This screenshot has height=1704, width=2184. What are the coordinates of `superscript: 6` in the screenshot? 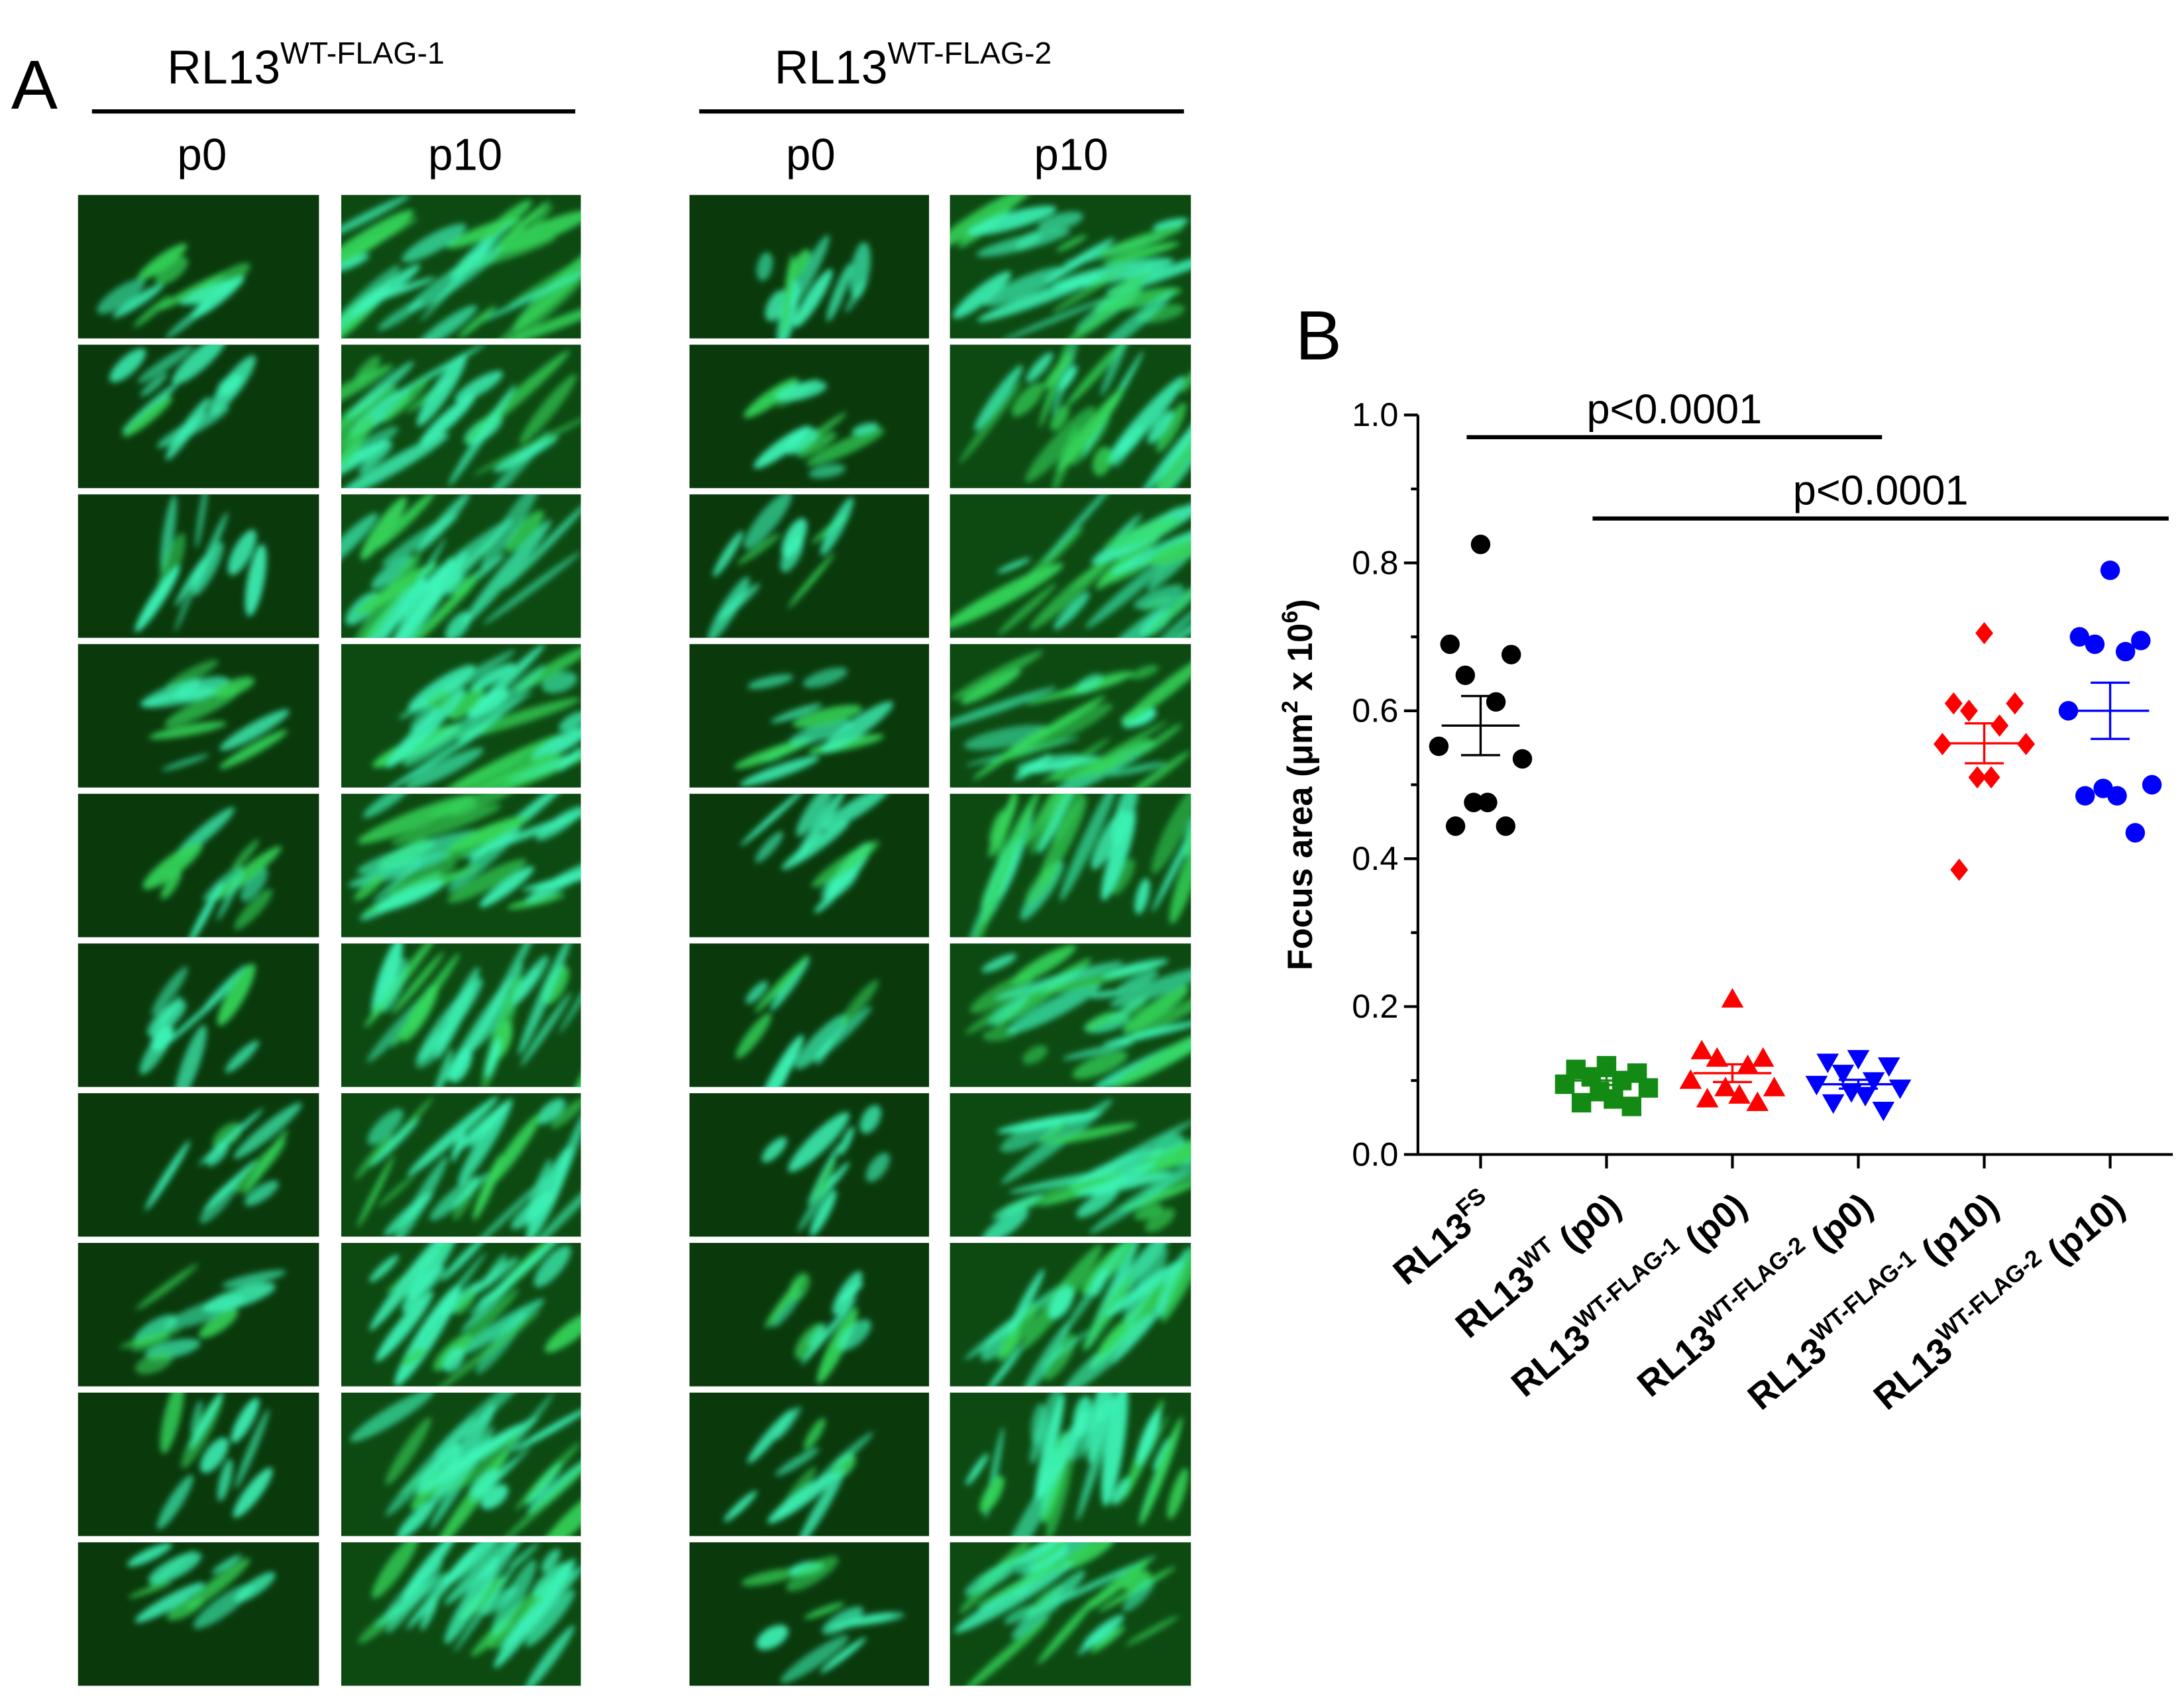 It's located at (1290, 617).